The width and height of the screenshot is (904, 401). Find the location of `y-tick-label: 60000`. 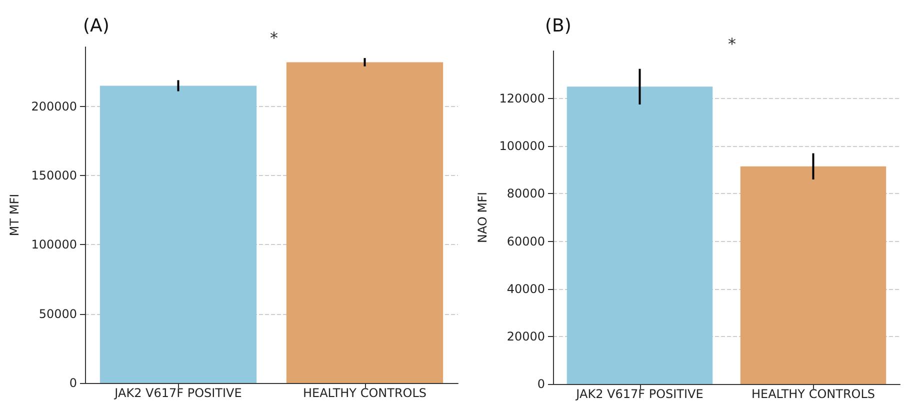

y-tick-label: 60000 is located at coordinates (525, 241).